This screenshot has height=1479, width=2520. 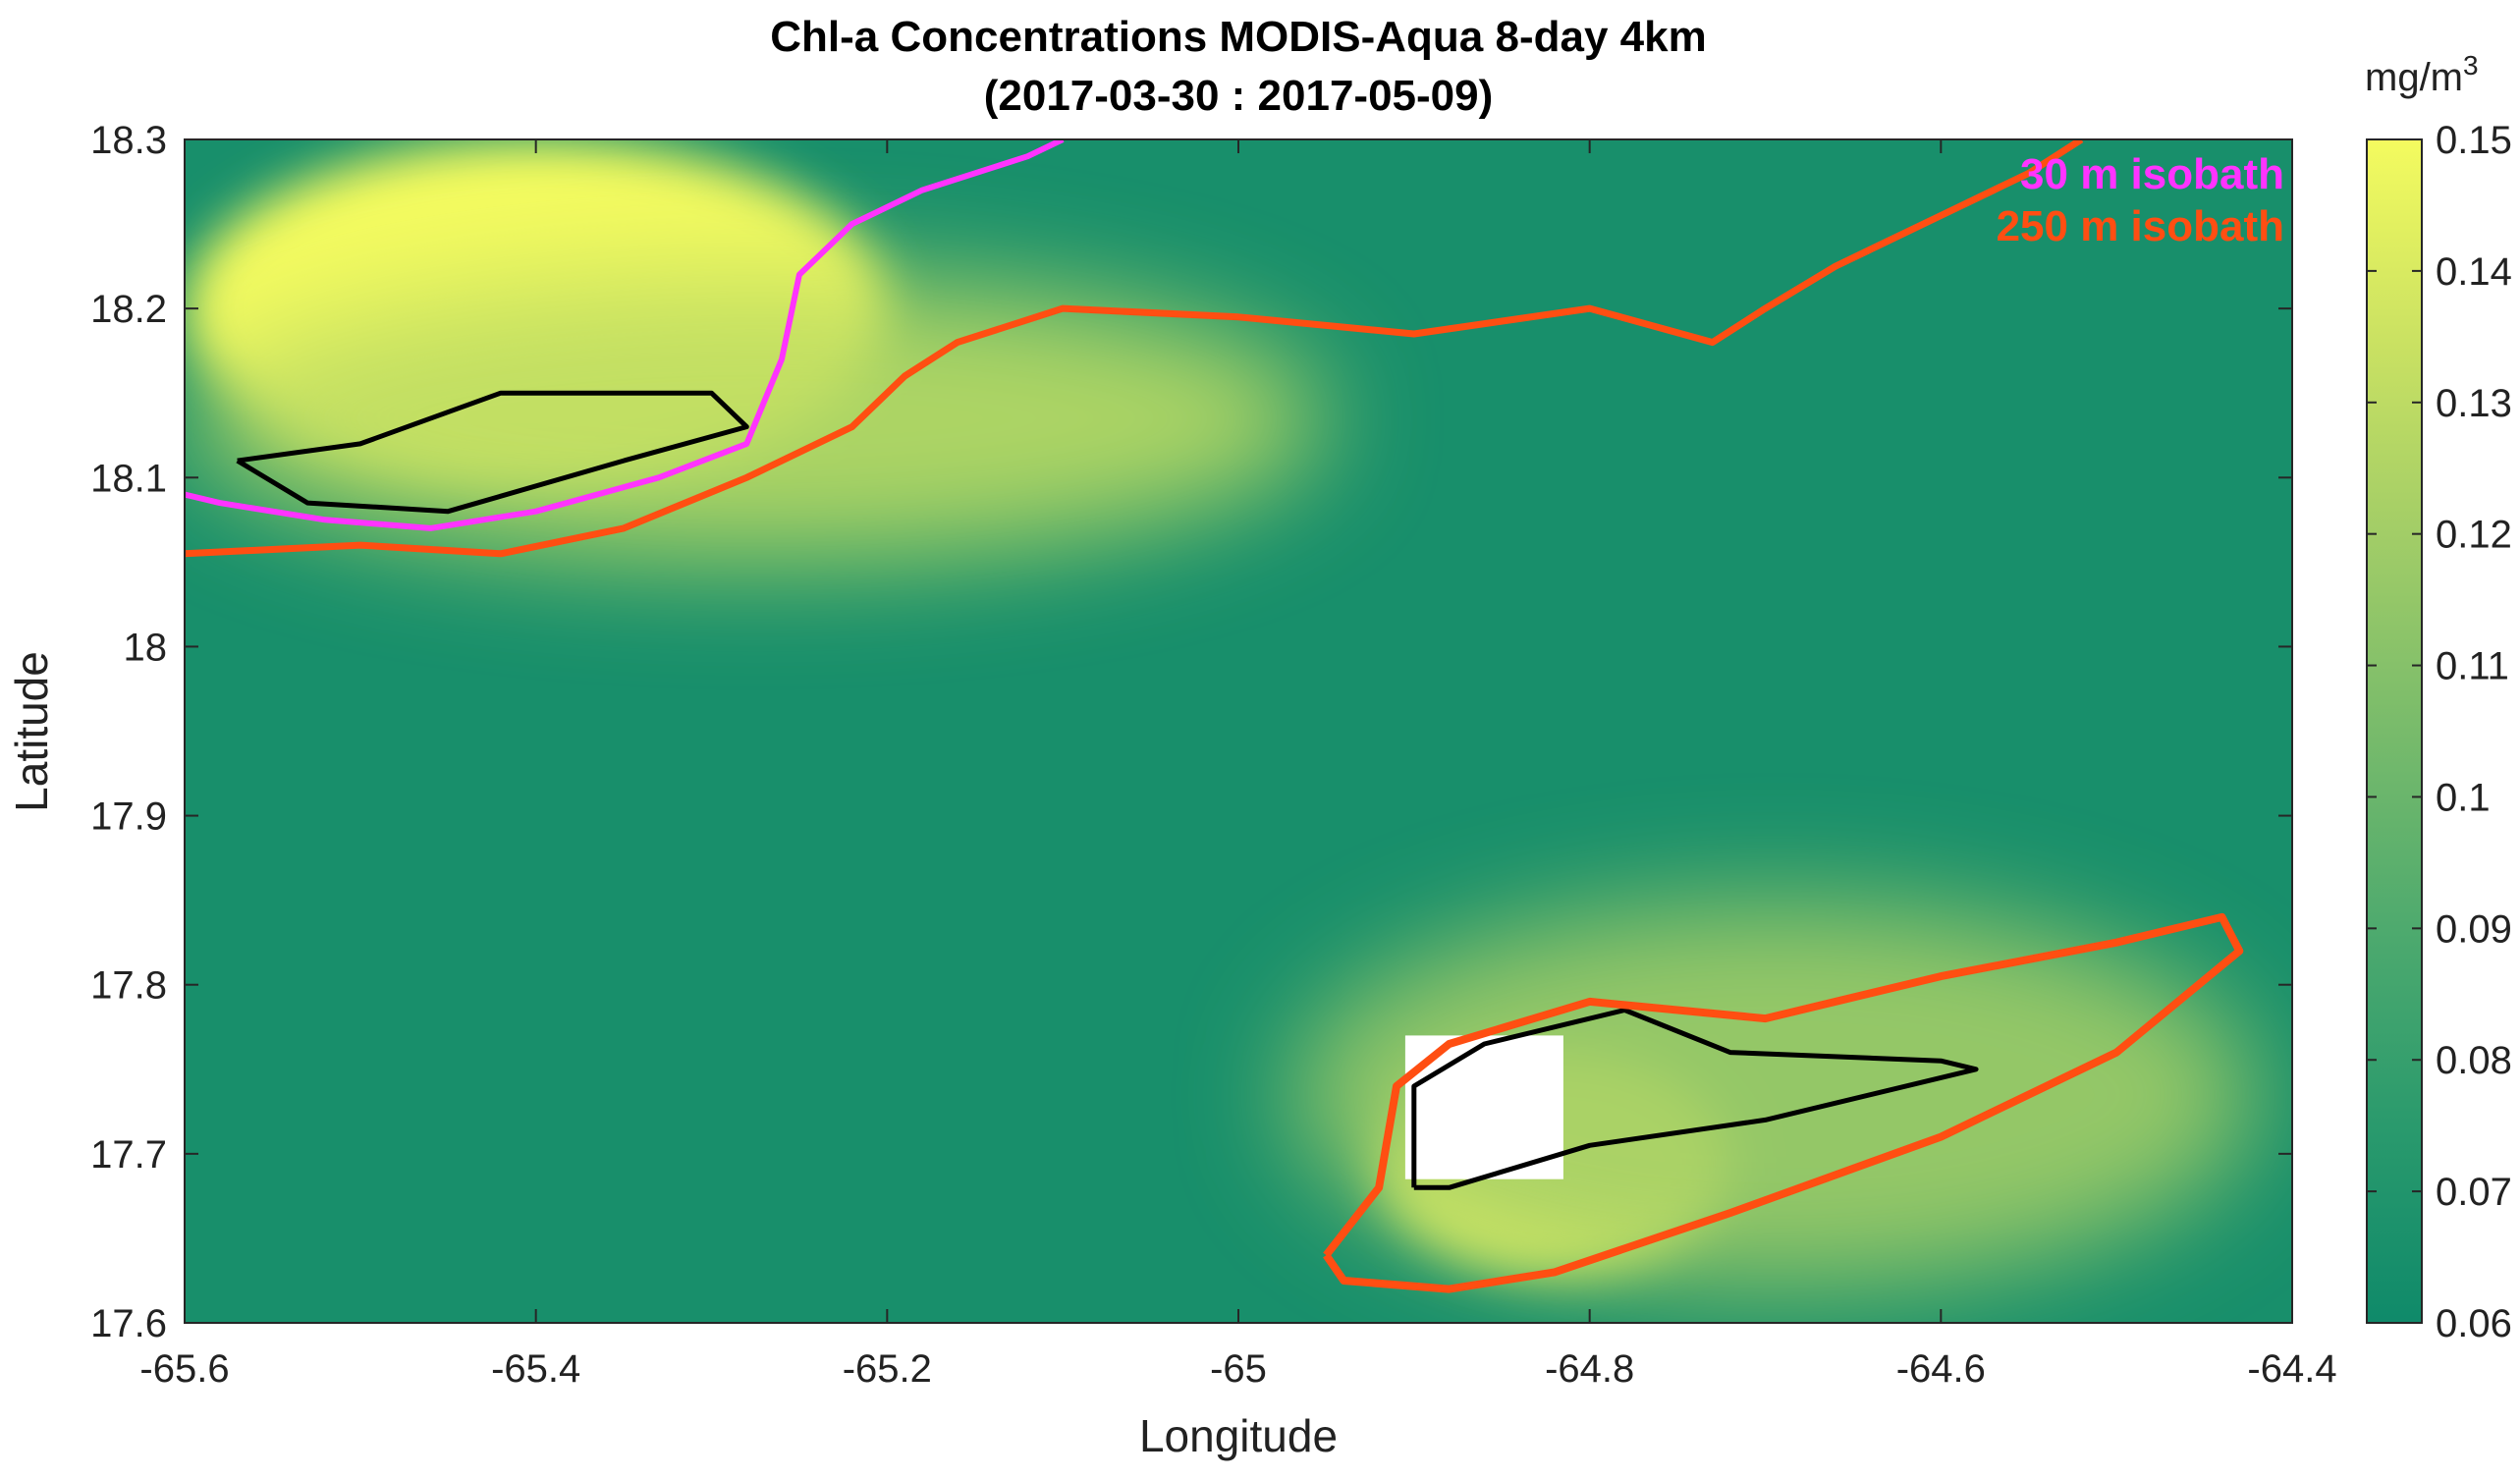 I want to click on colorbar-unit-superscript: 3, so click(x=2471, y=65).